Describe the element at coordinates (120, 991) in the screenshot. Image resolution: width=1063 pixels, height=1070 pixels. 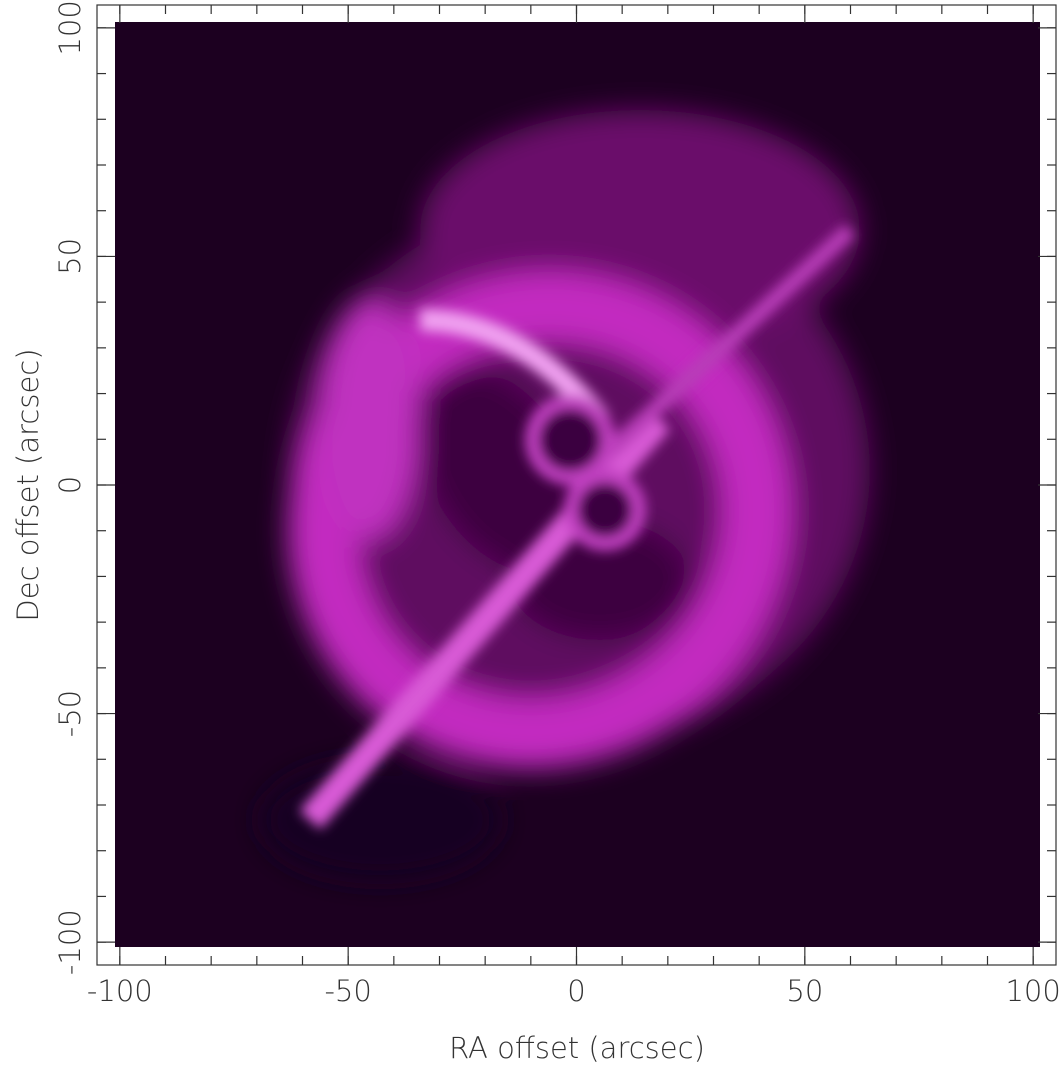
I see `x-tick-label: -100` at that location.